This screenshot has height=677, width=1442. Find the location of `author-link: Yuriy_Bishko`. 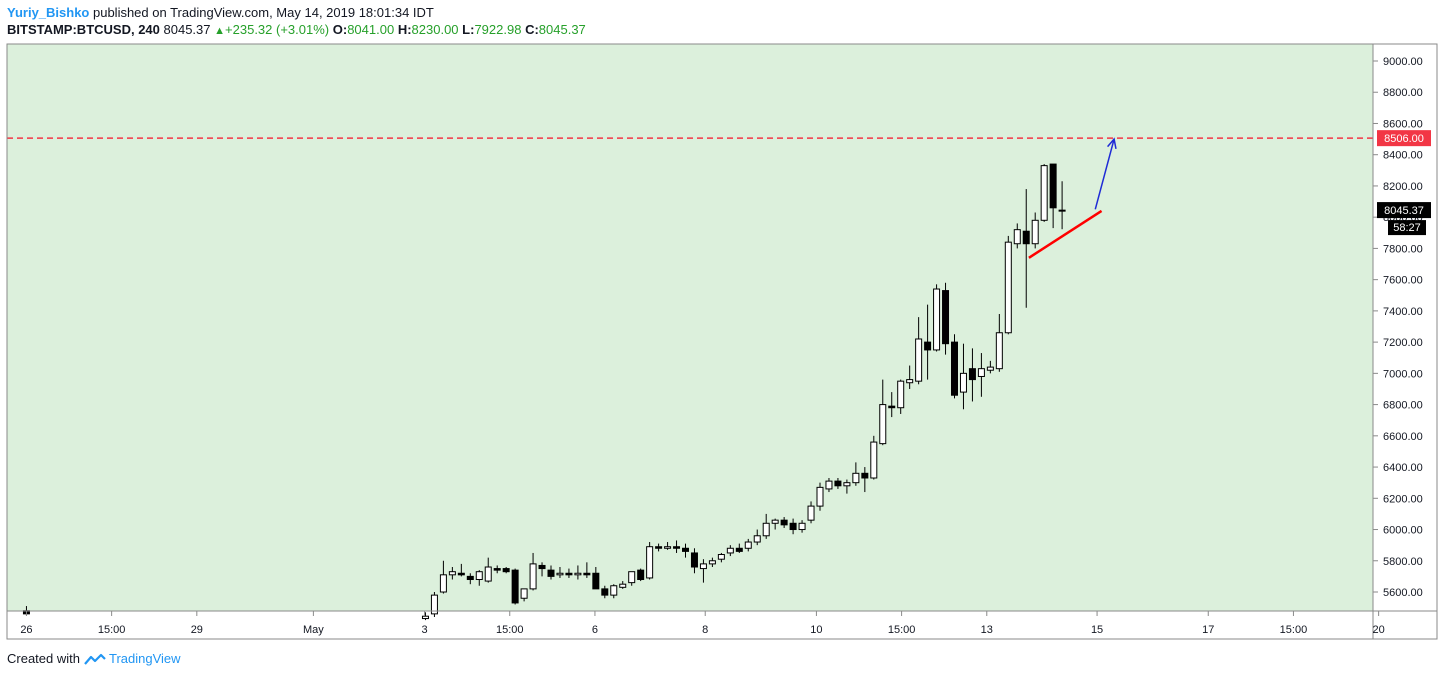

author-link: Yuriy_Bishko is located at coordinates (48, 12).